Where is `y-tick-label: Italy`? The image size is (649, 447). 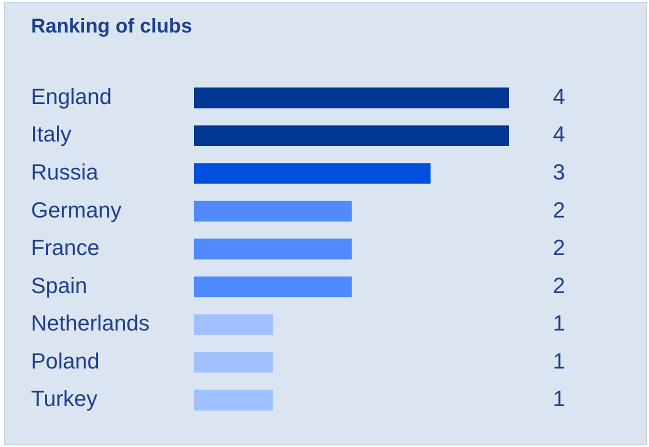
y-tick-label: Italy is located at coordinates (51, 134).